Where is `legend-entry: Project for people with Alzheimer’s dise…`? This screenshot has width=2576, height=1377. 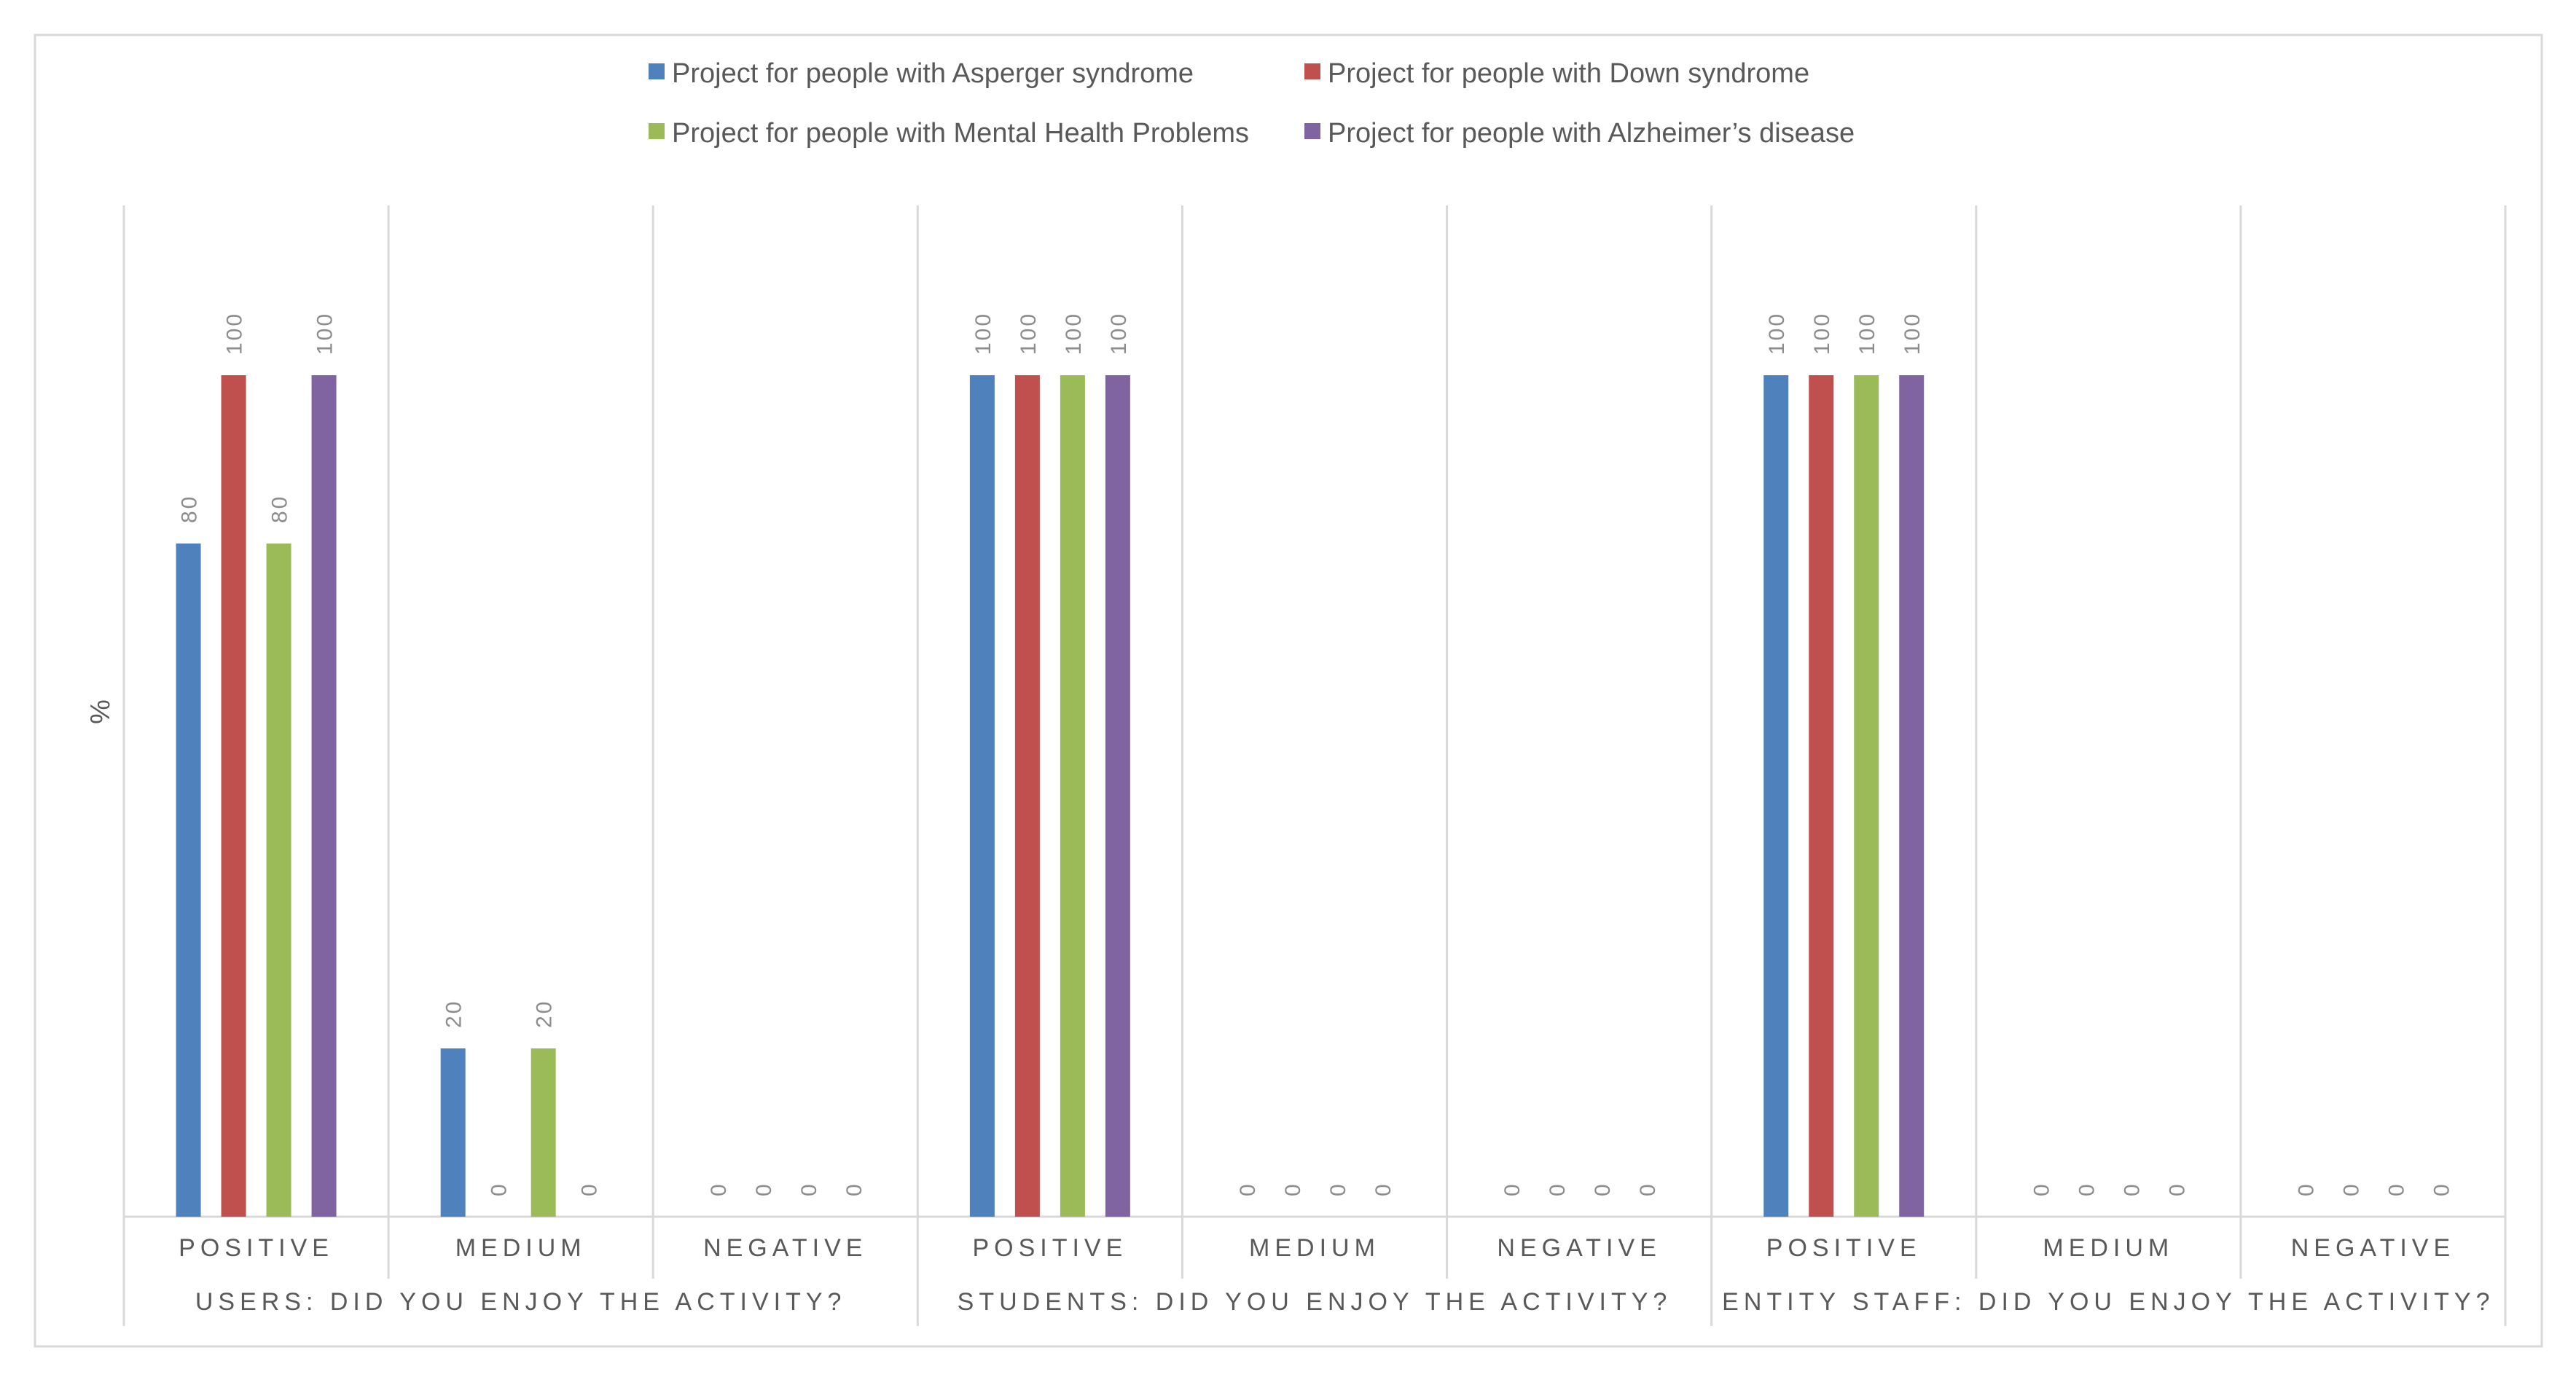
legend-entry: Project for people with Alzheimer’s dise… is located at coordinates (1591, 133).